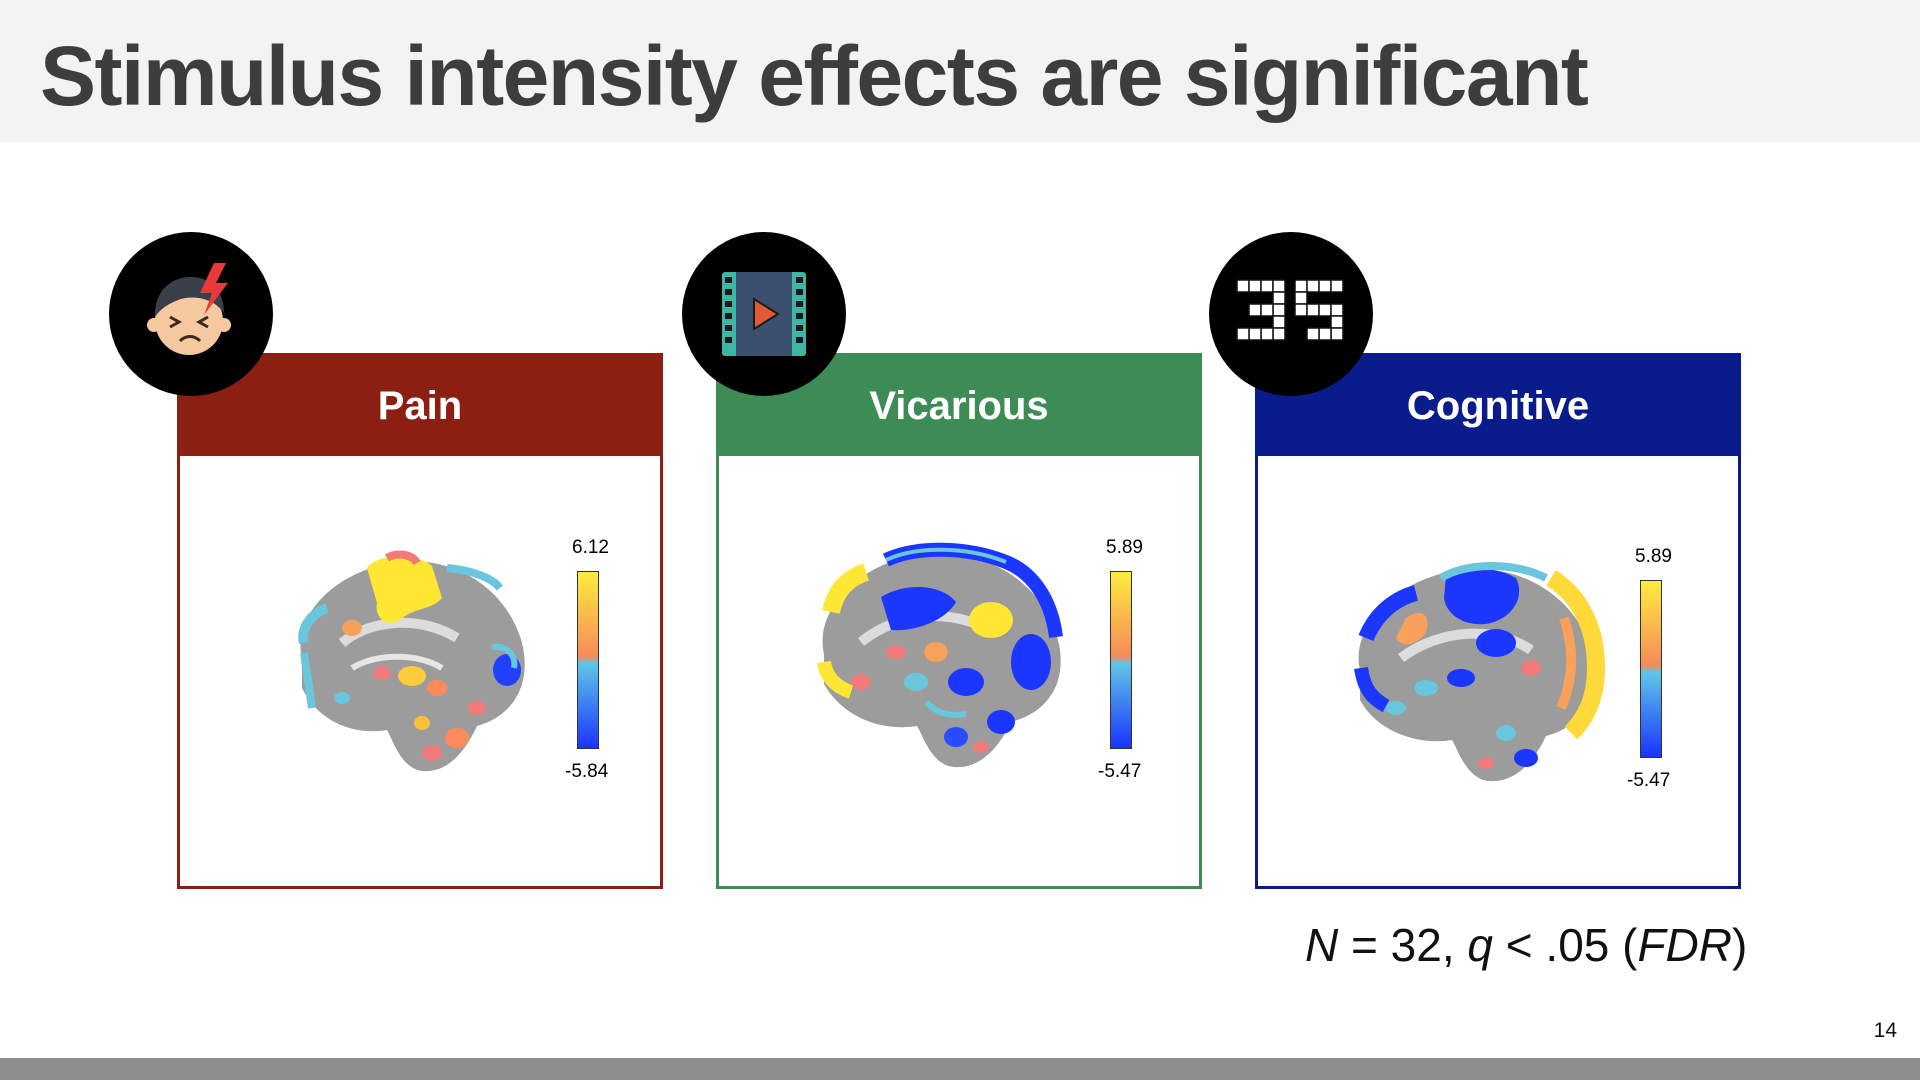 Image resolution: width=1920 pixels, height=1080 pixels. Describe the element at coordinates (588, 660) in the screenshot. I see `colorbar-pain` at that location.